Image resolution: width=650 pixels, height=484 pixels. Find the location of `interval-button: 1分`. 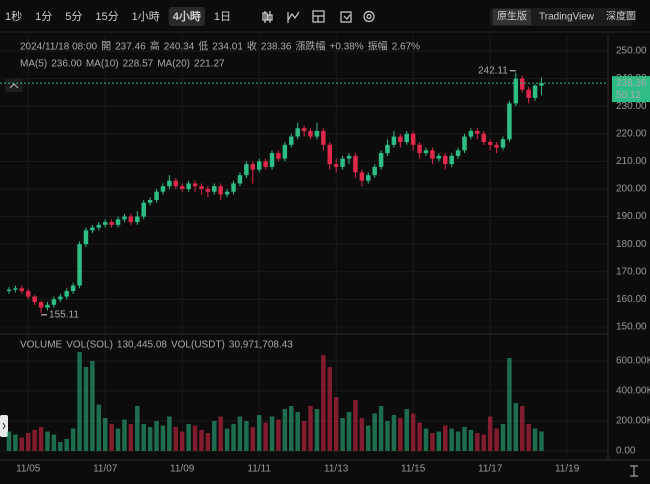

interval-button: 1分 is located at coordinates (43, 16).